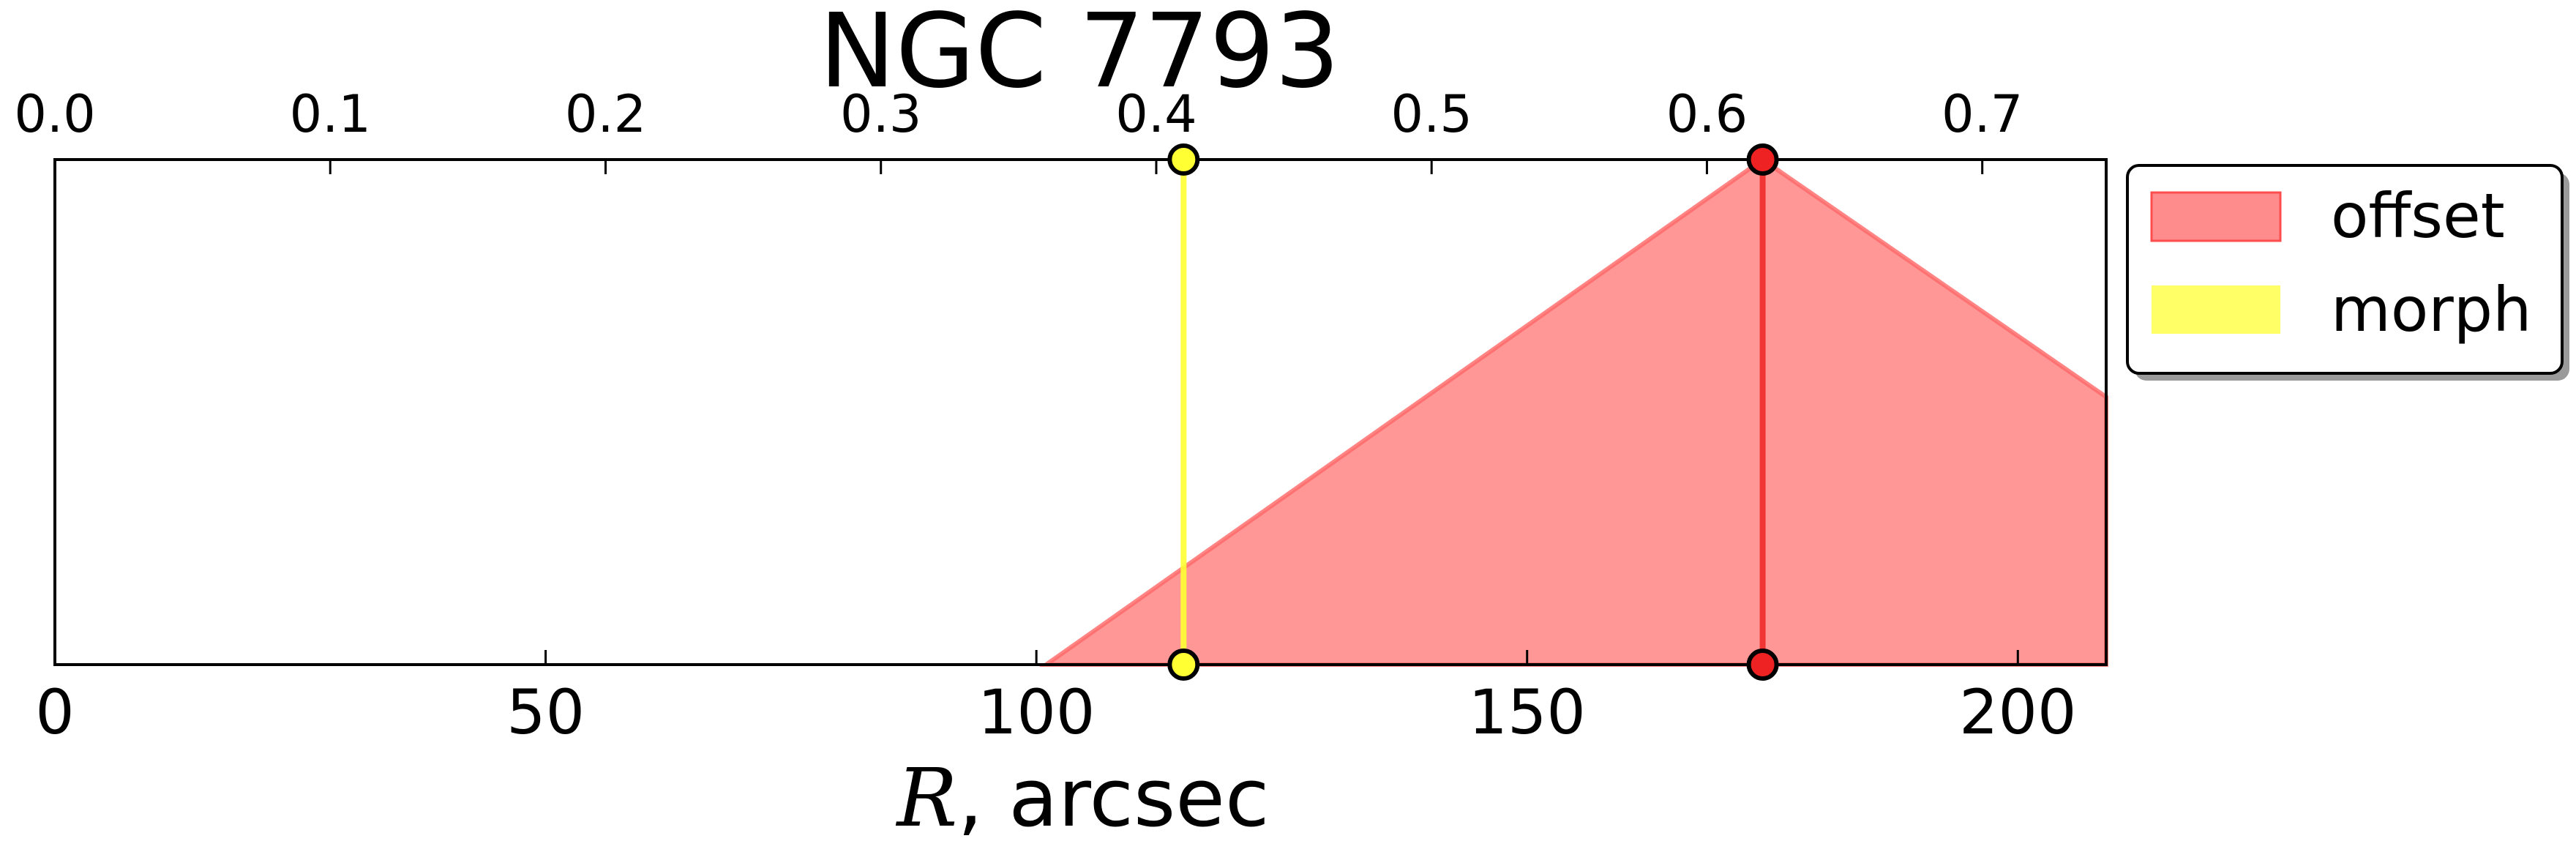  Describe the element at coordinates (1113, 798) in the screenshot. I see `x-axis-label-text: , arcsec` at that location.